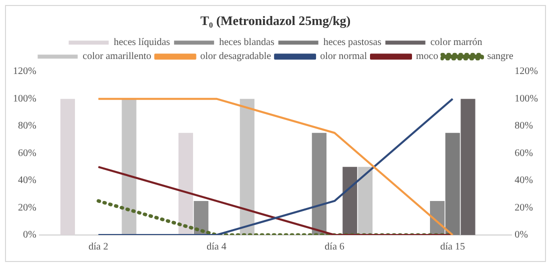 This screenshot has height=267, width=551. What do you see at coordinates (524, 180) in the screenshot?
I see `y2-tick-label: 40%` at bounding box center [524, 180].